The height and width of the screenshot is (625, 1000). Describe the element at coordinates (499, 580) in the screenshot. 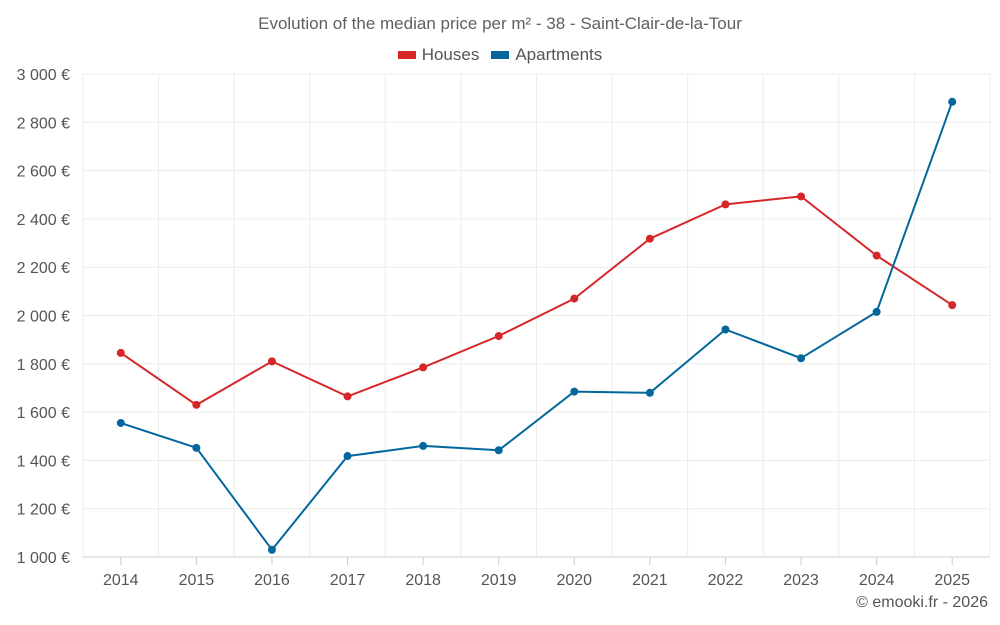

I see `x-tick-label: 2019` at that location.